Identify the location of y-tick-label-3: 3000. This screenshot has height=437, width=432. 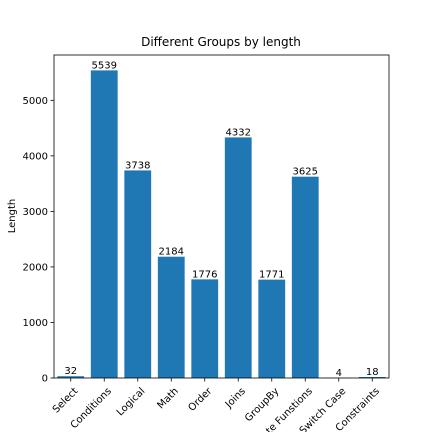
(35, 212).